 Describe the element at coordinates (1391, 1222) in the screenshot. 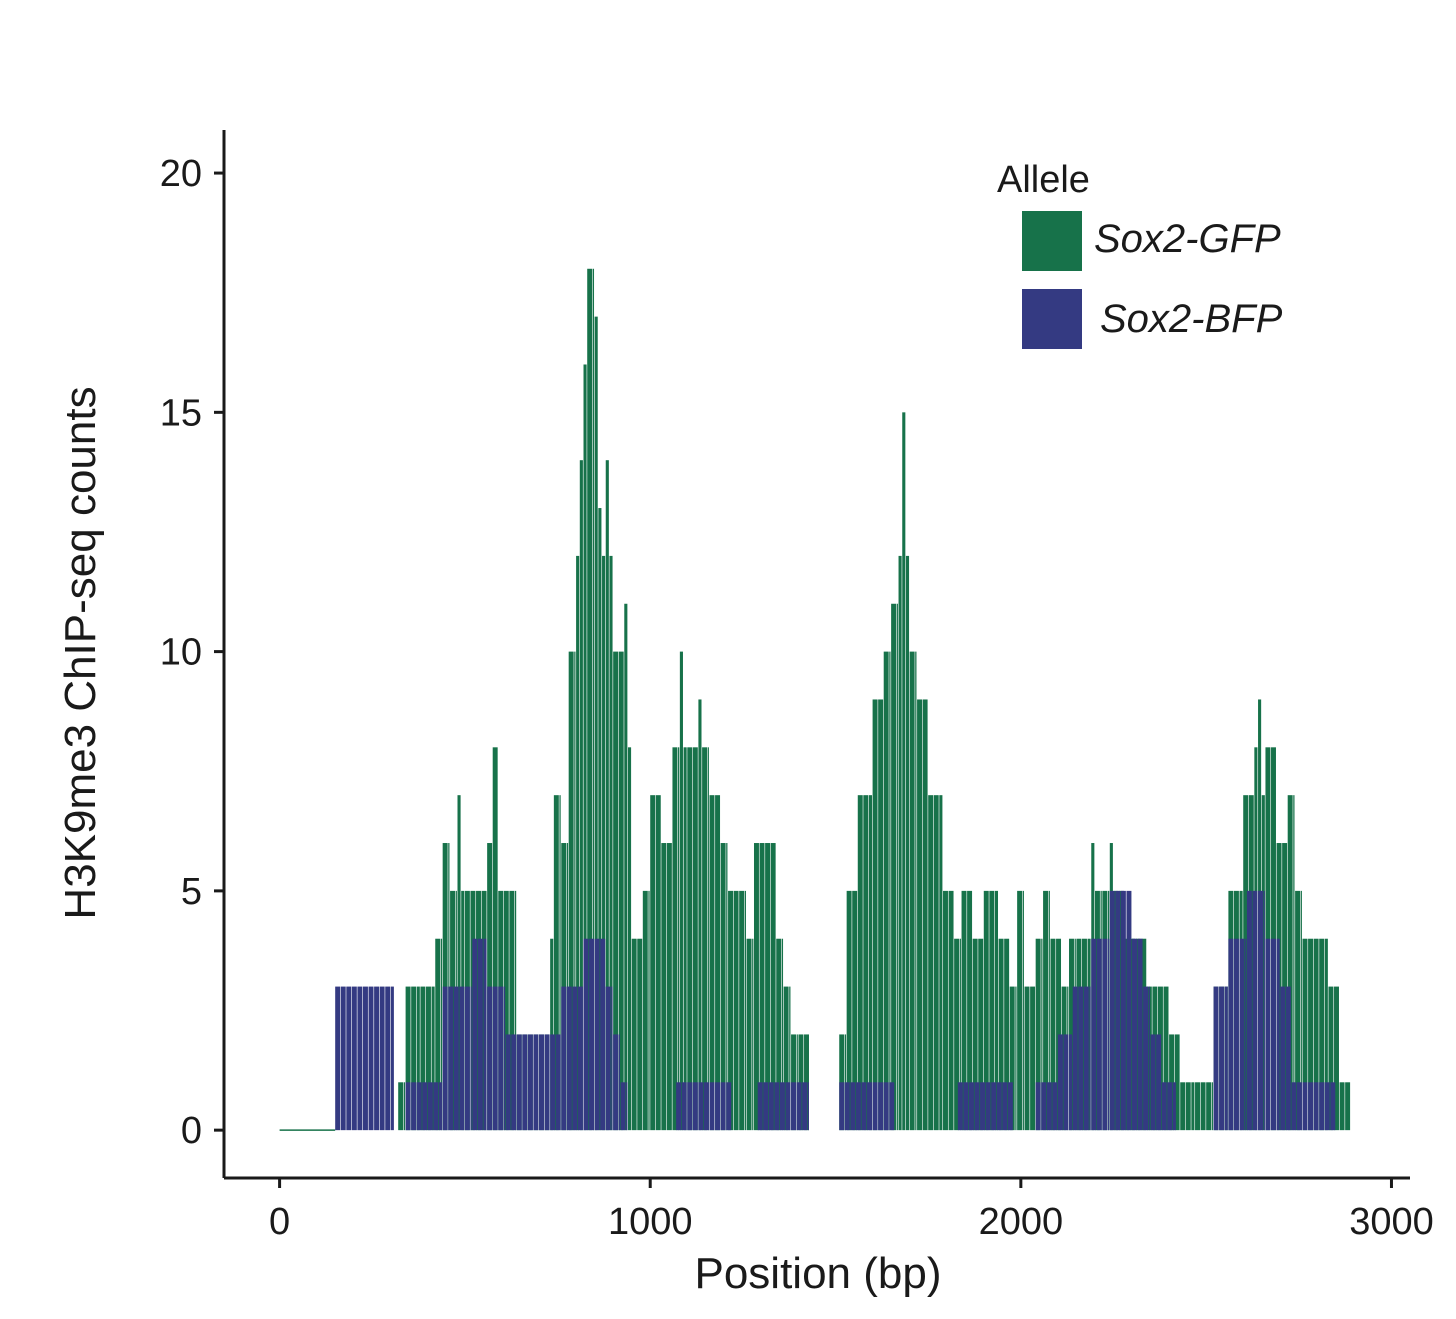

I see `x-tick-label: 3000` at that location.